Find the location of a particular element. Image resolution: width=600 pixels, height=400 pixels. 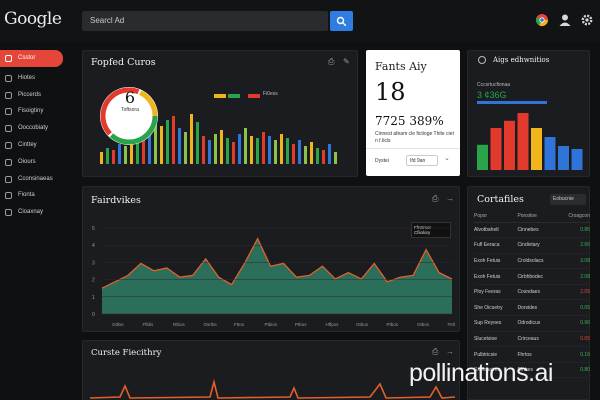

table-row: Fufl Eeraca Cindivtary 2.66 is located at coordinates (532, 245).